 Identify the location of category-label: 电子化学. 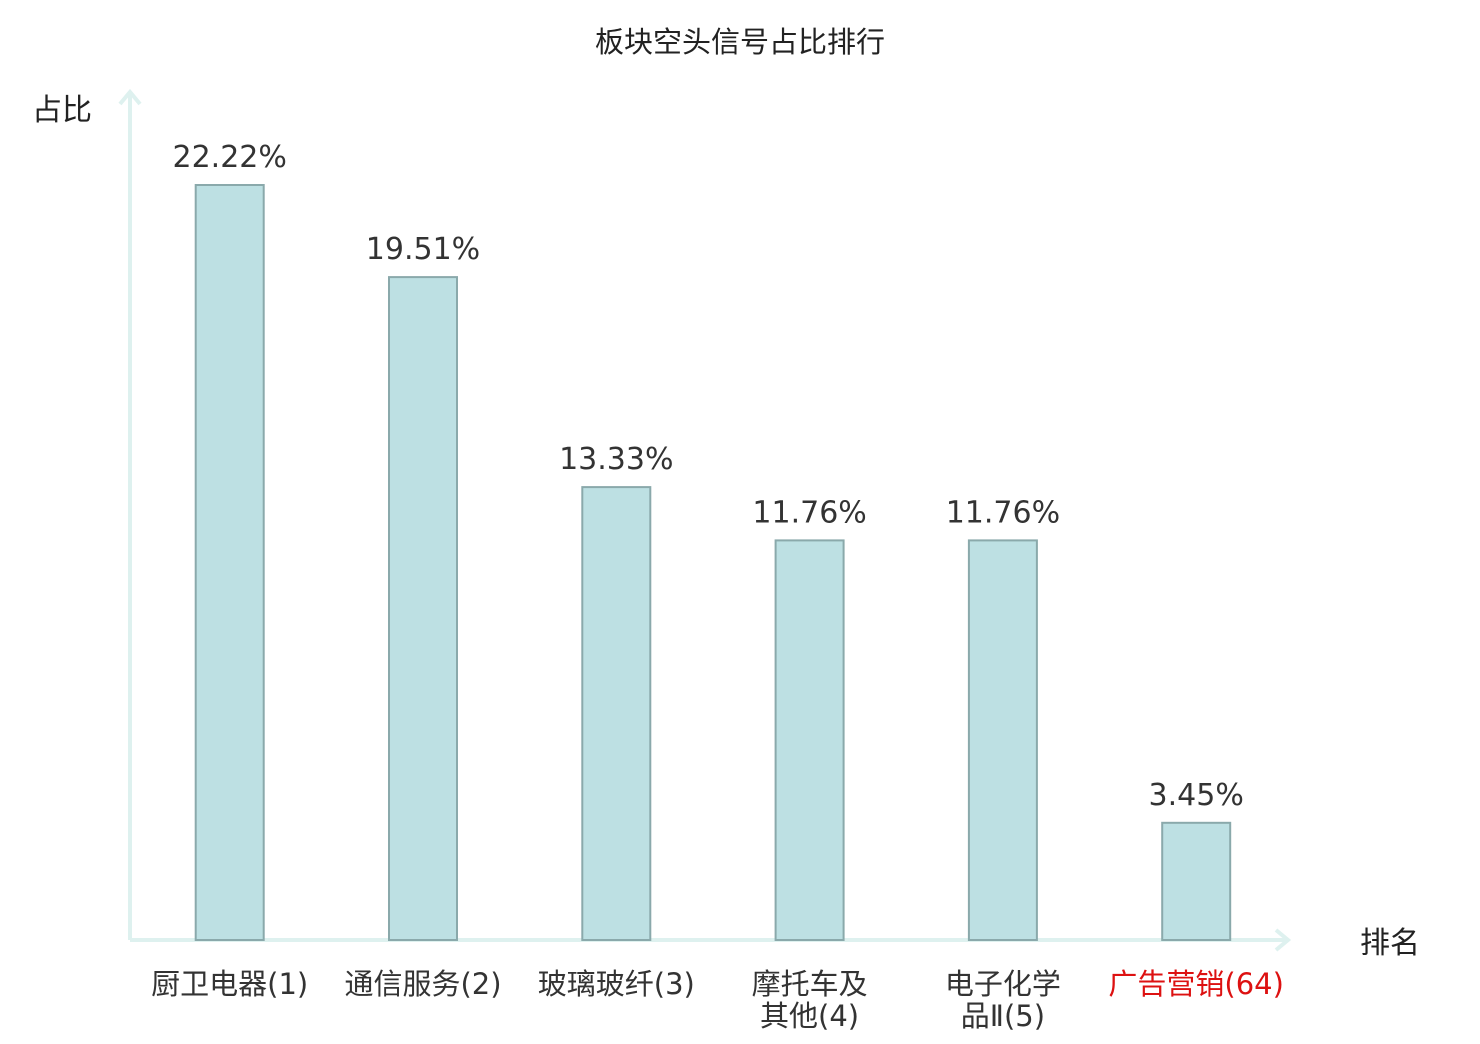
(1003, 984).